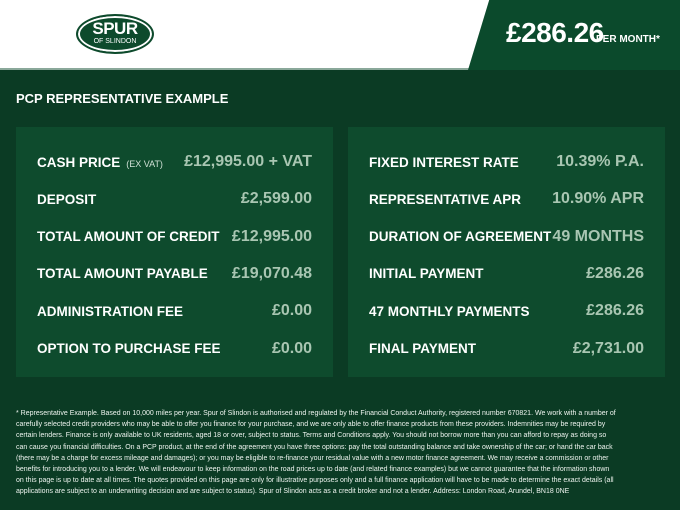  I want to click on finance-row: DURATION OF AGREEMENT 49 MONTHS, so click(506, 237).